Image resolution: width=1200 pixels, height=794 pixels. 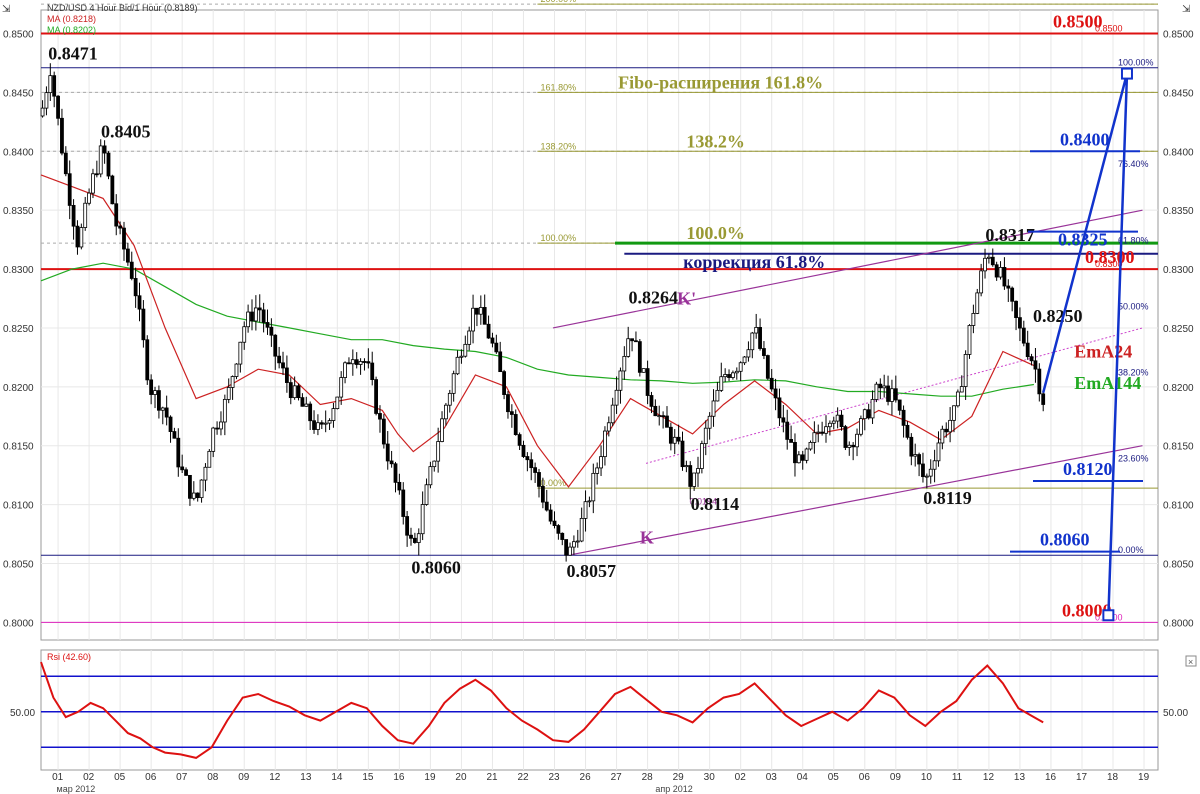 What do you see at coordinates (1110, 257) in the screenshot?
I see `target-level-label: 0.8300` at bounding box center [1110, 257].